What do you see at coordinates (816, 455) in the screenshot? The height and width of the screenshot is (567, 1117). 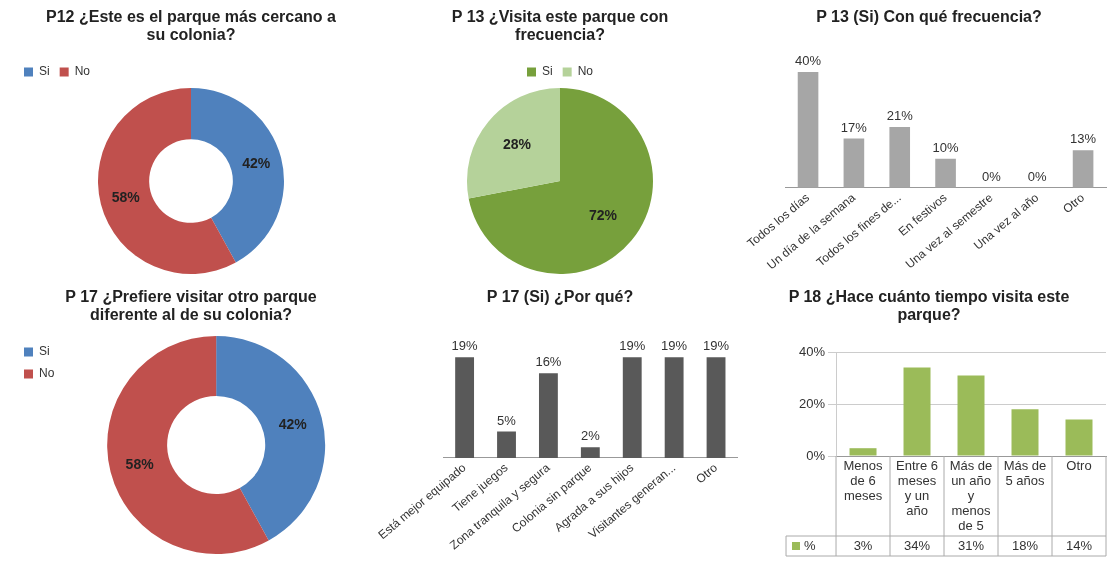 I see `y-tick-label: 0%` at bounding box center [816, 455].